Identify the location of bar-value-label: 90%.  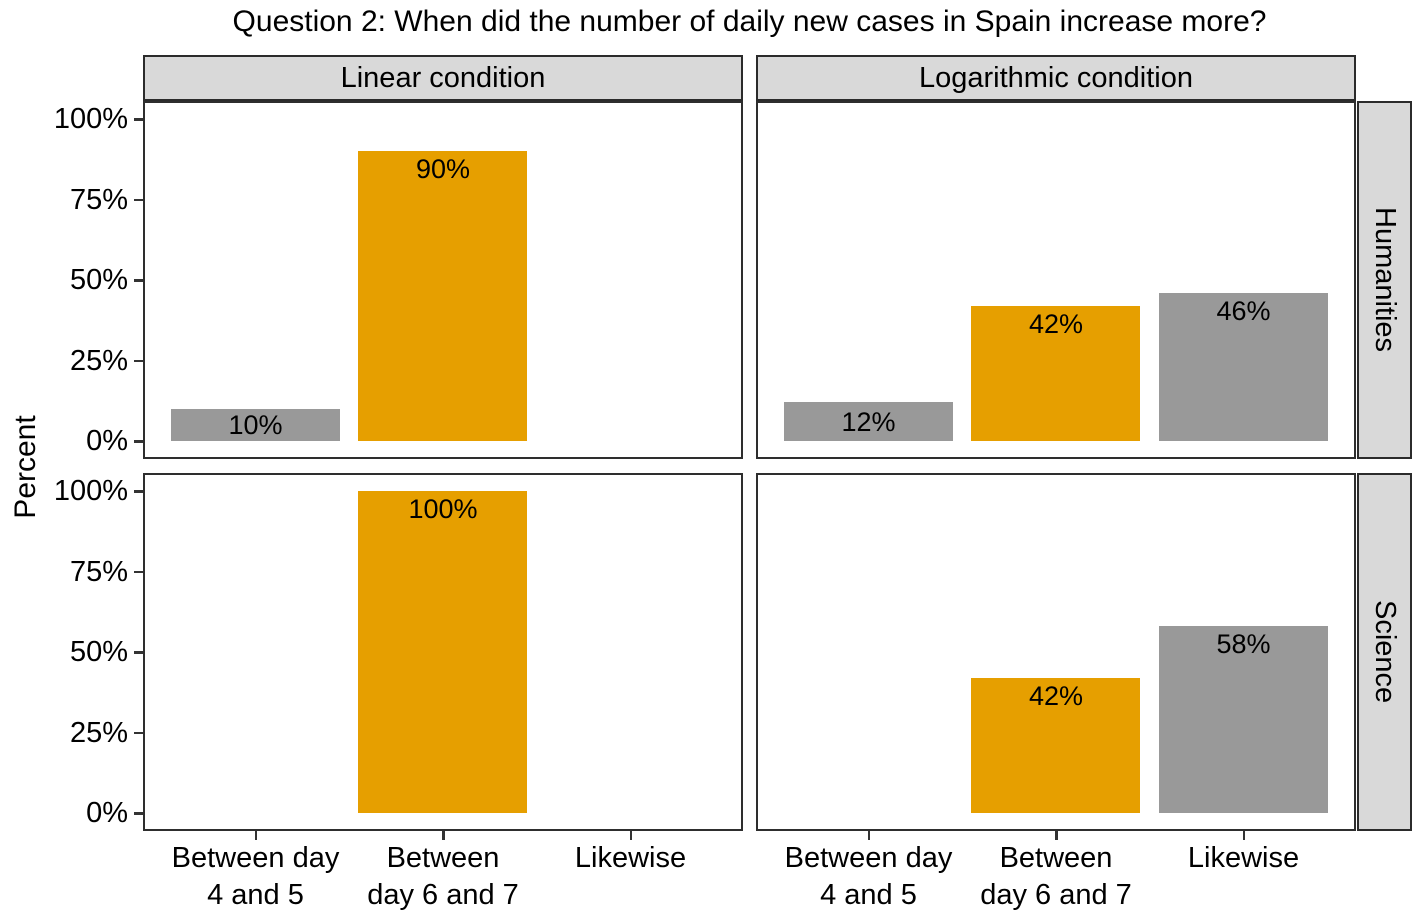
(442, 169).